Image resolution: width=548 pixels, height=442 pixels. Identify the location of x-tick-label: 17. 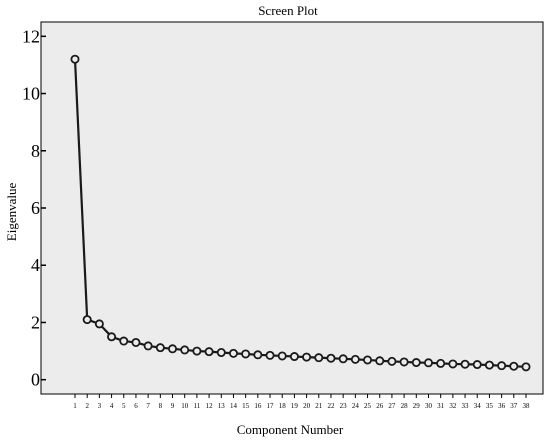
(271, 406).